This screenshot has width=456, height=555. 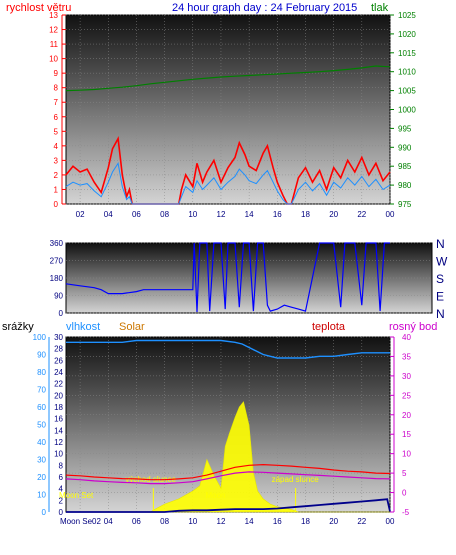 What do you see at coordinates (405, 147) in the screenshot?
I see `pressure-tick-label: 990` at bounding box center [405, 147].